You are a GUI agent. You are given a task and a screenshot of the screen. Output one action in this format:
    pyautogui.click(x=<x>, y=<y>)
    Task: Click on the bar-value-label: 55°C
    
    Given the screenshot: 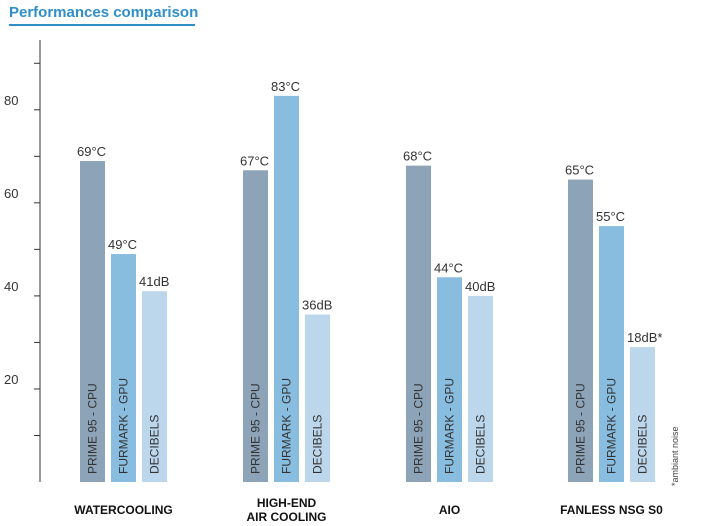 What is the action you would take?
    pyautogui.click(x=610, y=216)
    